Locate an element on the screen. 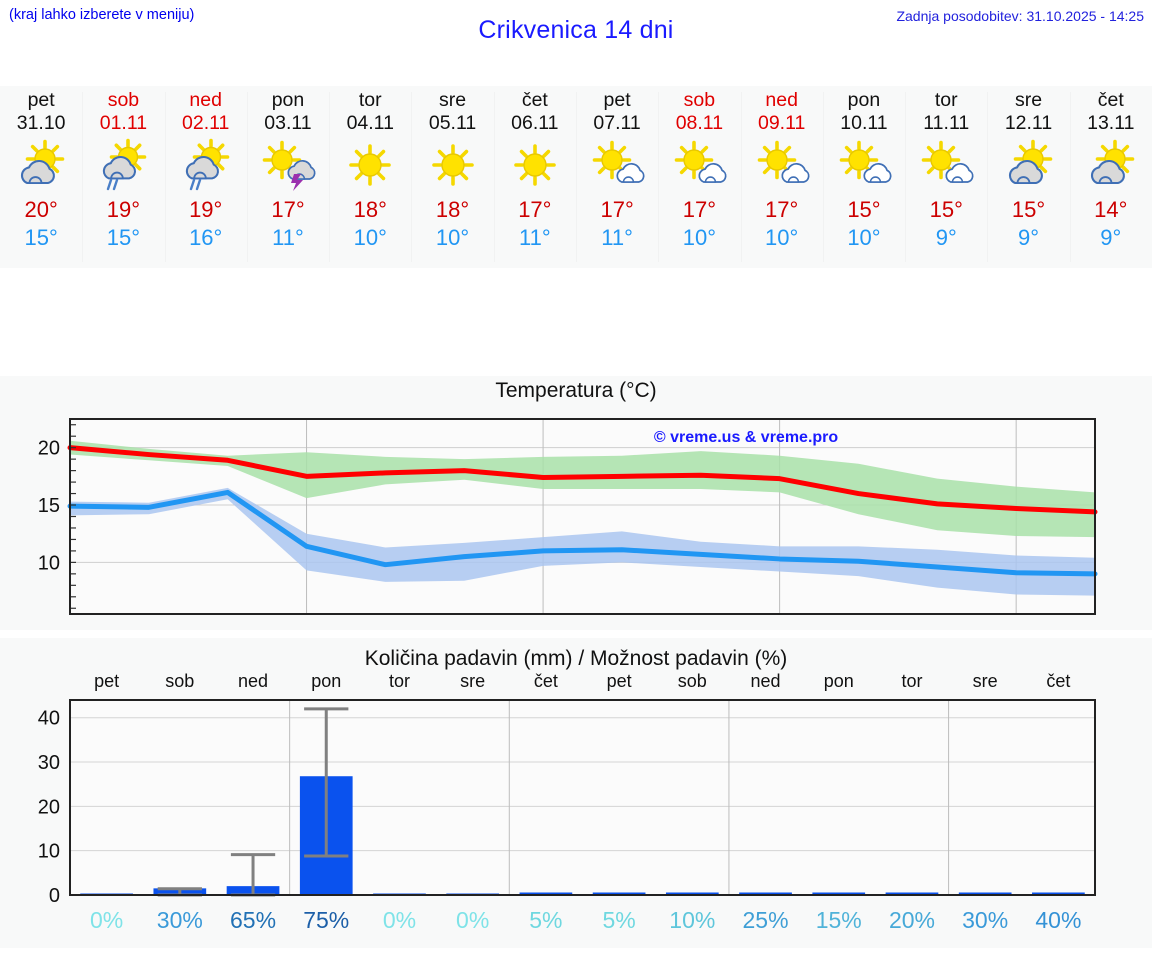  day-date: 05.11 is located at coordinates (452, 123).